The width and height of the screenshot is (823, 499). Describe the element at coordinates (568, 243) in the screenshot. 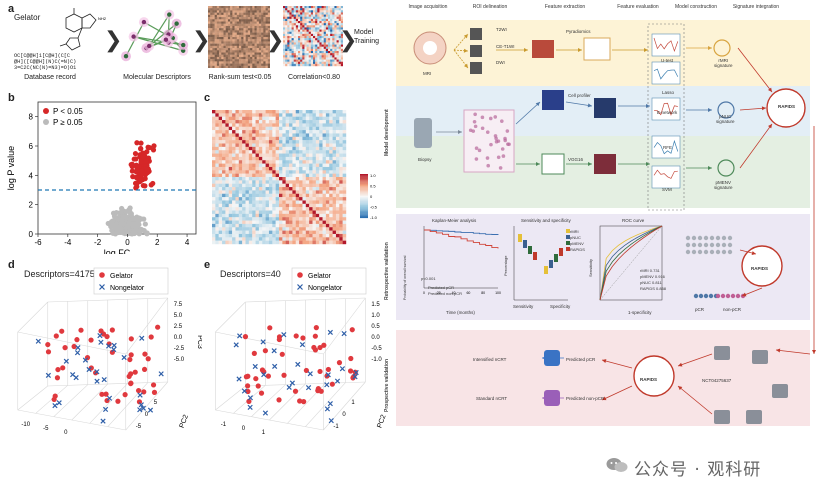

I see `sens-legend-swatch` at that location.